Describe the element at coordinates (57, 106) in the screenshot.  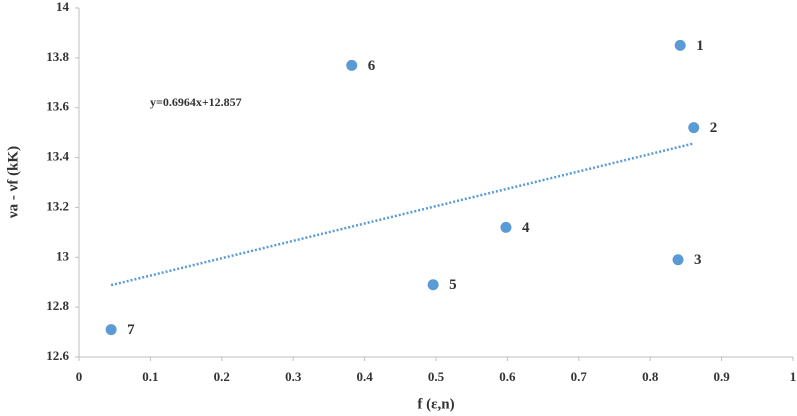
I see `y-tick-label: 13.6` at that location.